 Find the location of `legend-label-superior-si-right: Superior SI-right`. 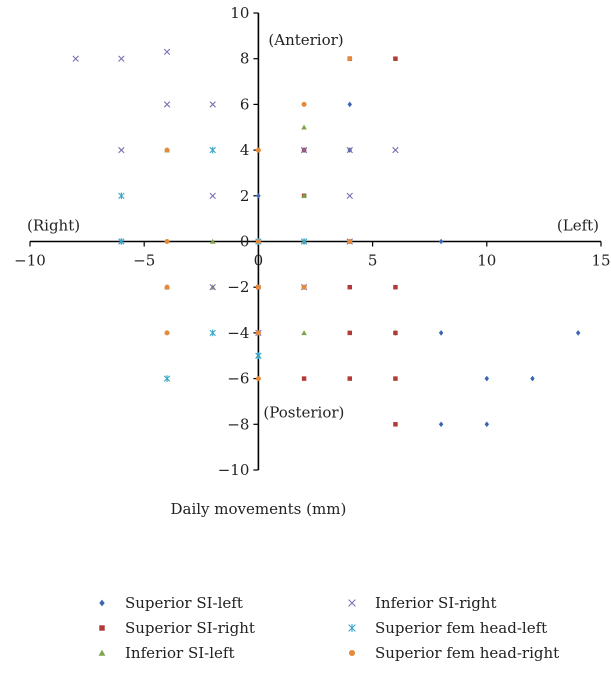

legend-label-superior-si-right: Superior SI-right is located at coordinates (190, 628).